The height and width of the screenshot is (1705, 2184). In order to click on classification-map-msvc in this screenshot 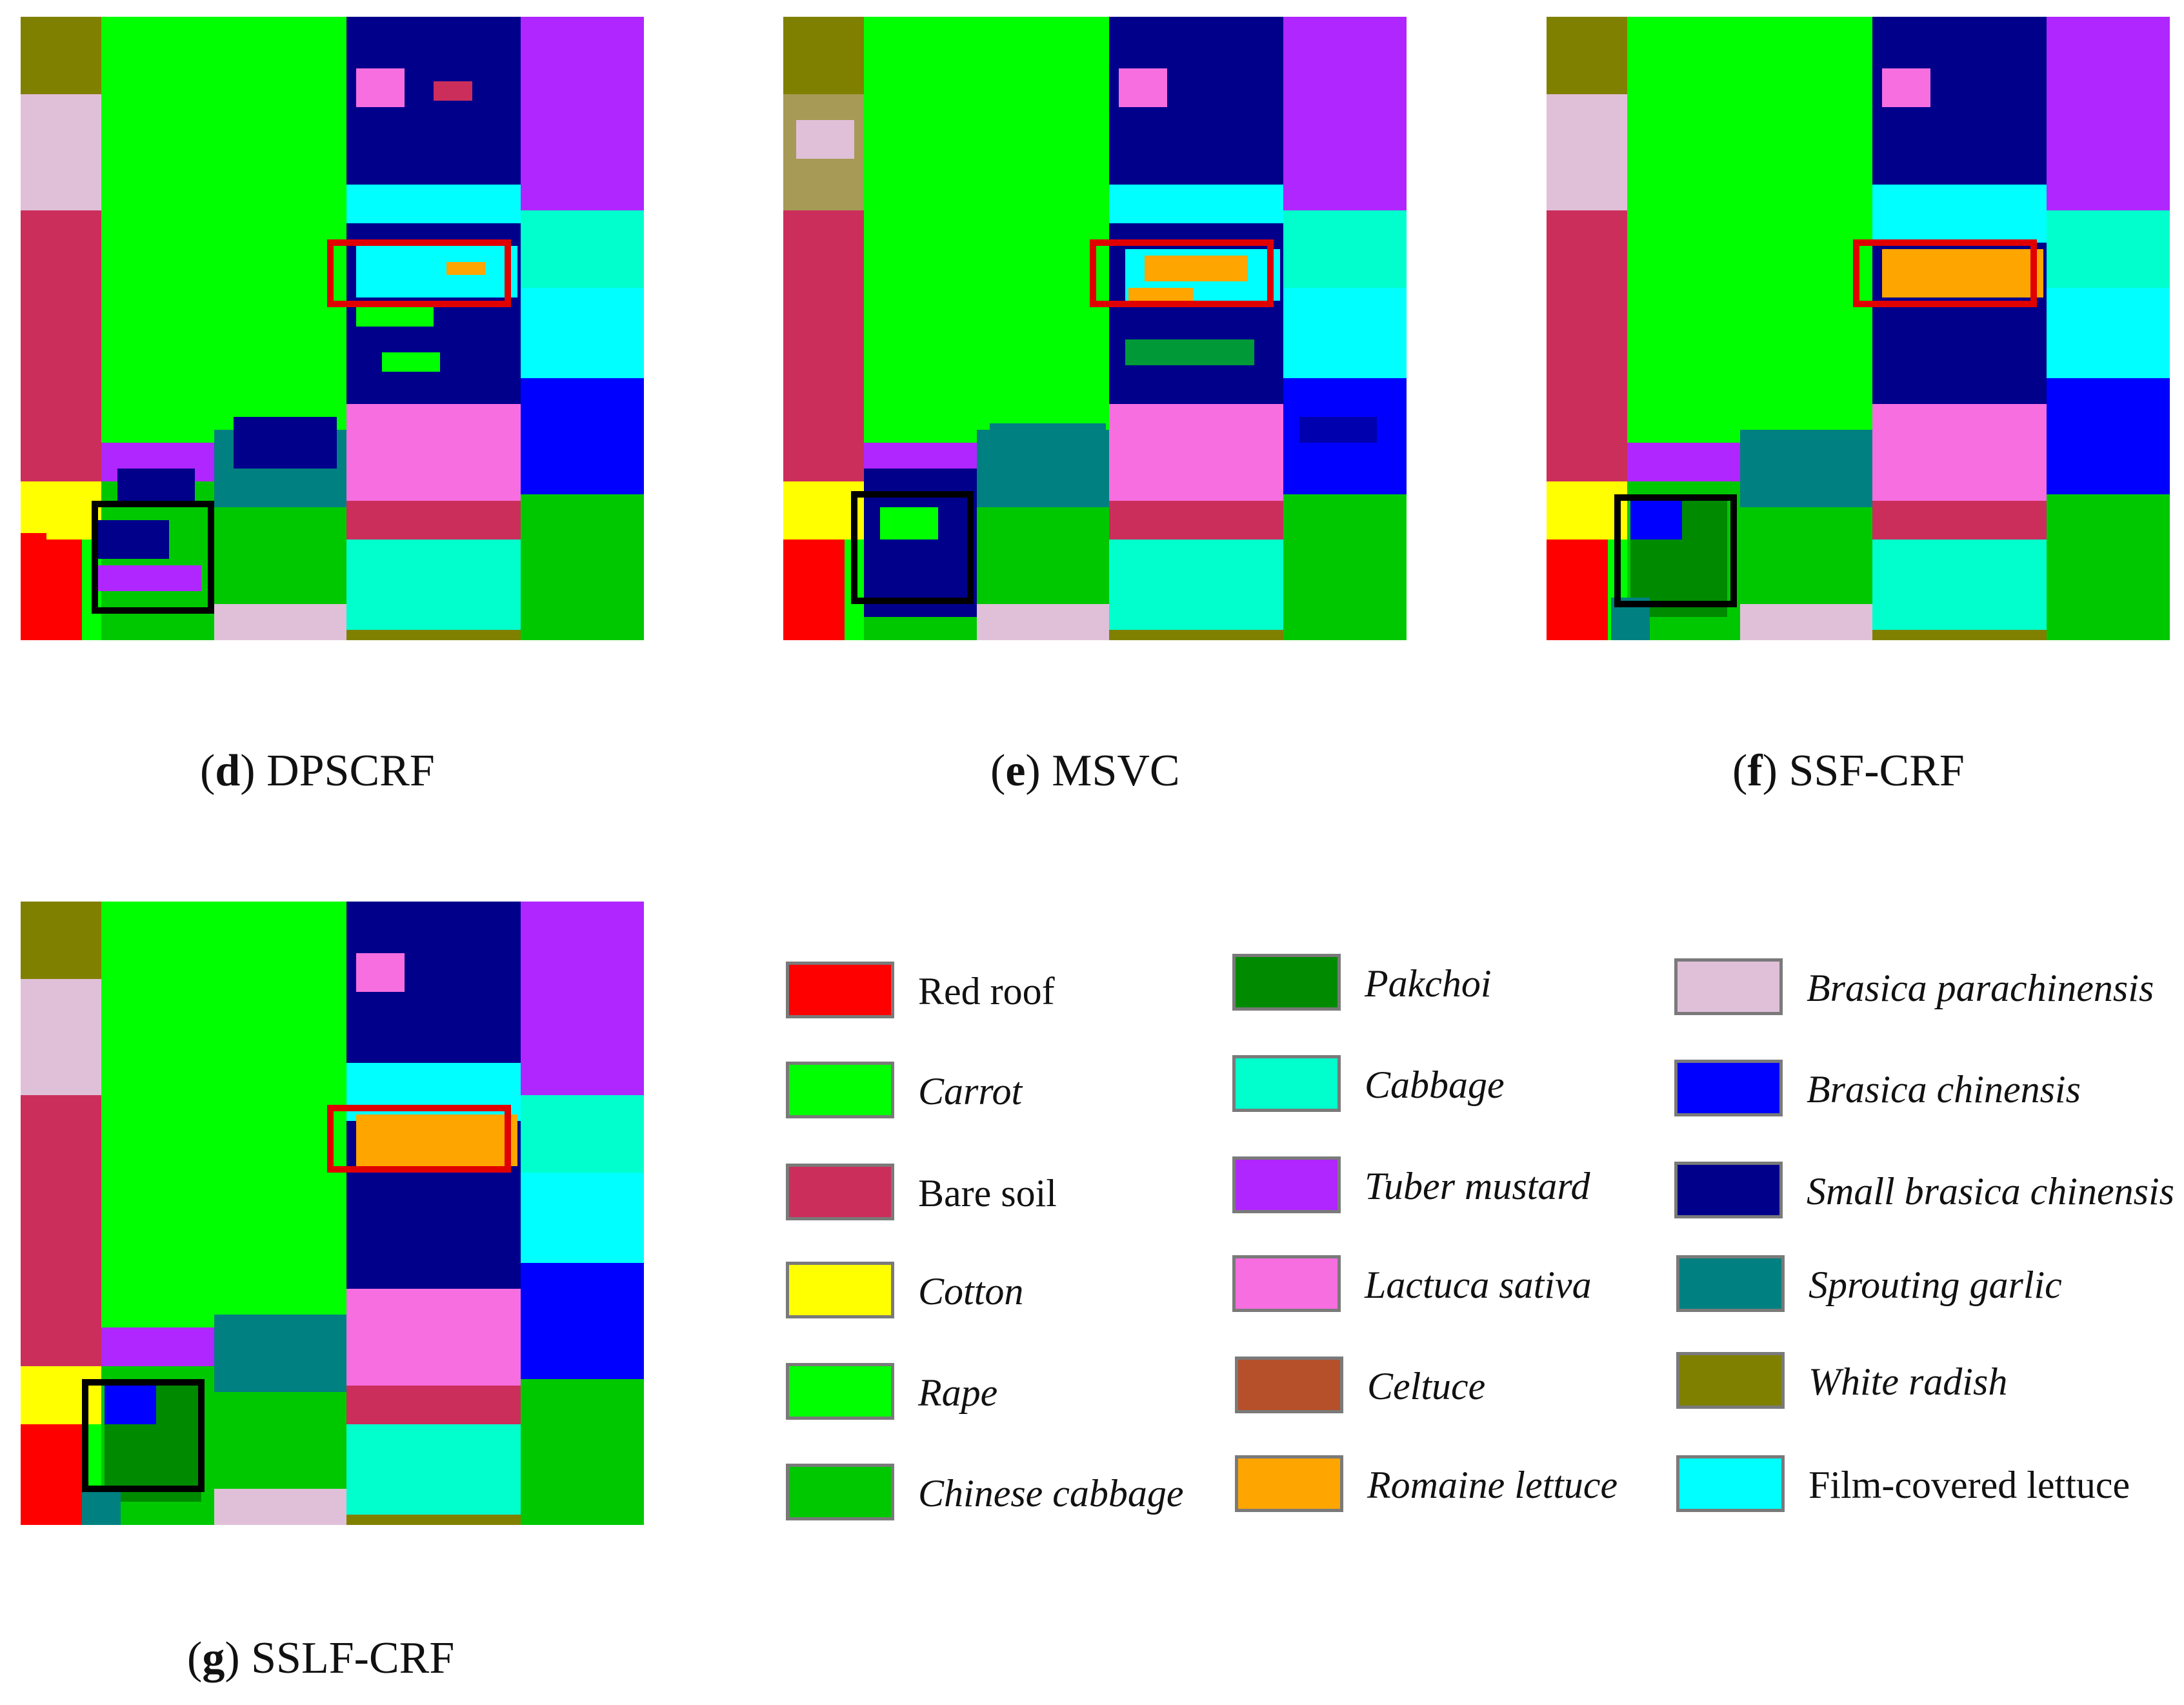, I will do `click(1095, 328)`.